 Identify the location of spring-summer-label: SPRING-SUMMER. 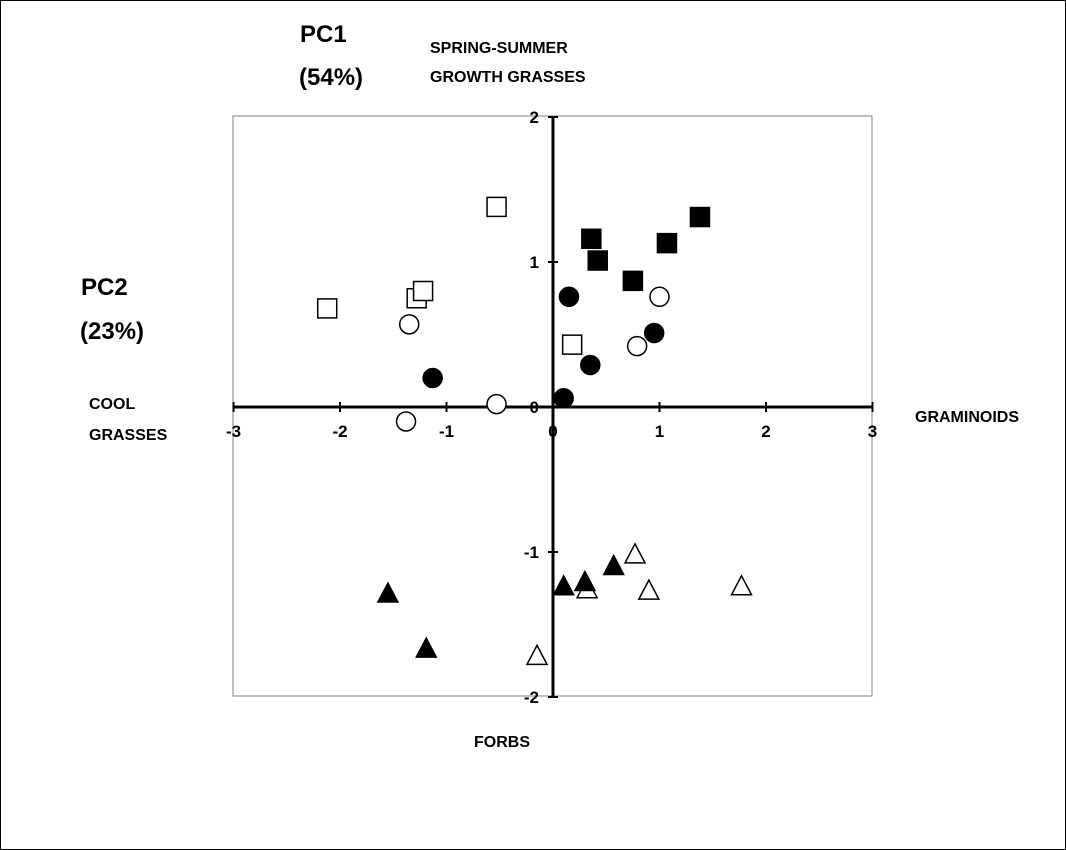
(499, 48).